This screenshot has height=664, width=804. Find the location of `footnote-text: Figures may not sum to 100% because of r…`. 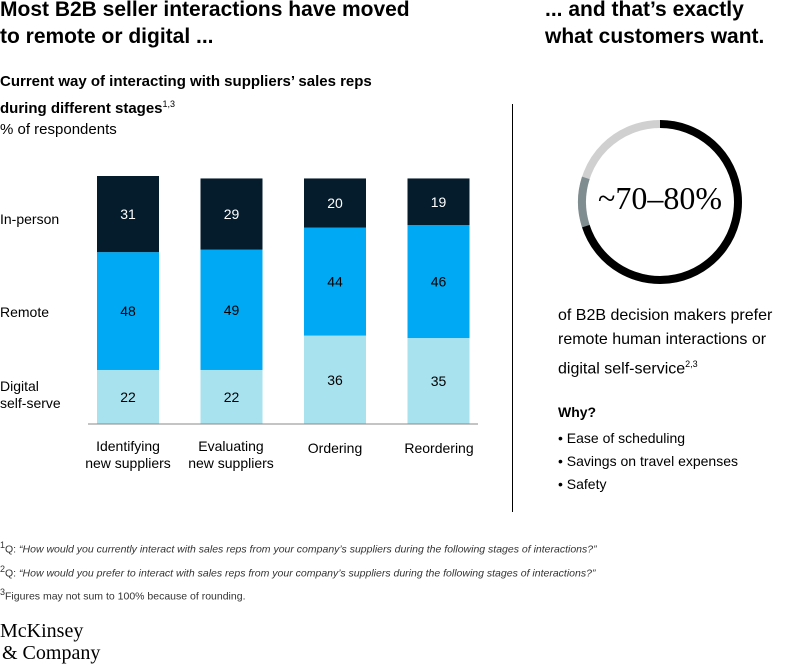

footnote-text: Figures may not sum to 100% because of r… is located at coordinates (125, 596).